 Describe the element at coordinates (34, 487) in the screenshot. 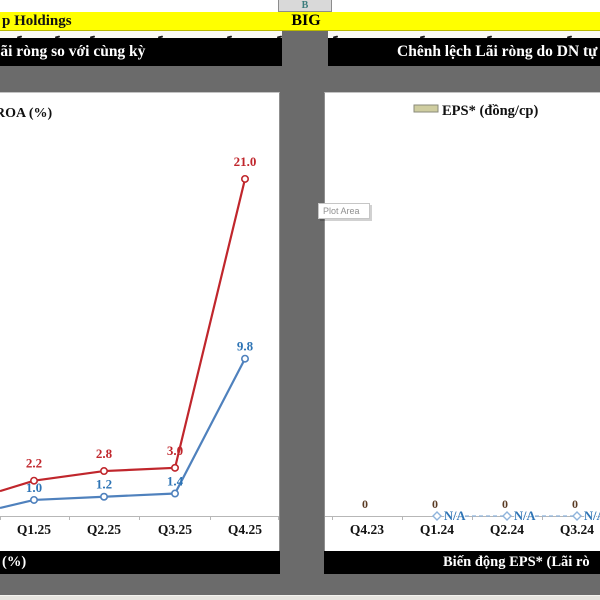

I see `data-point-label: 1.0` at that location.